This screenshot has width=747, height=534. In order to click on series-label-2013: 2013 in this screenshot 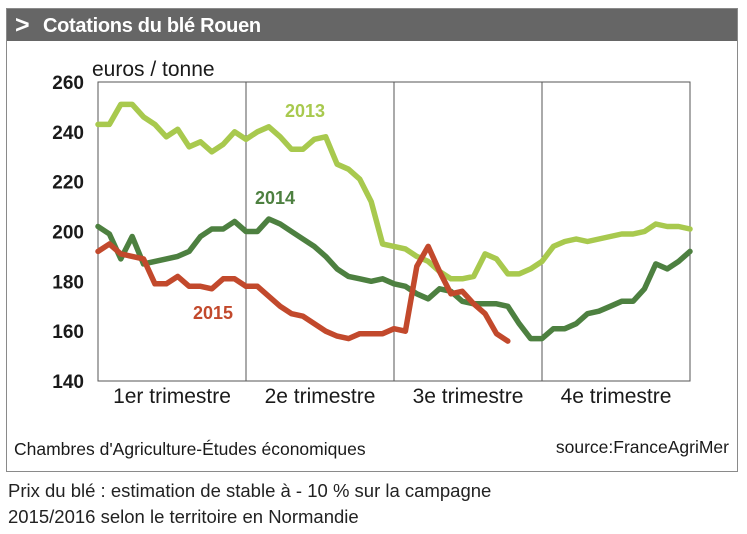, I will do `click(305, 111)`.